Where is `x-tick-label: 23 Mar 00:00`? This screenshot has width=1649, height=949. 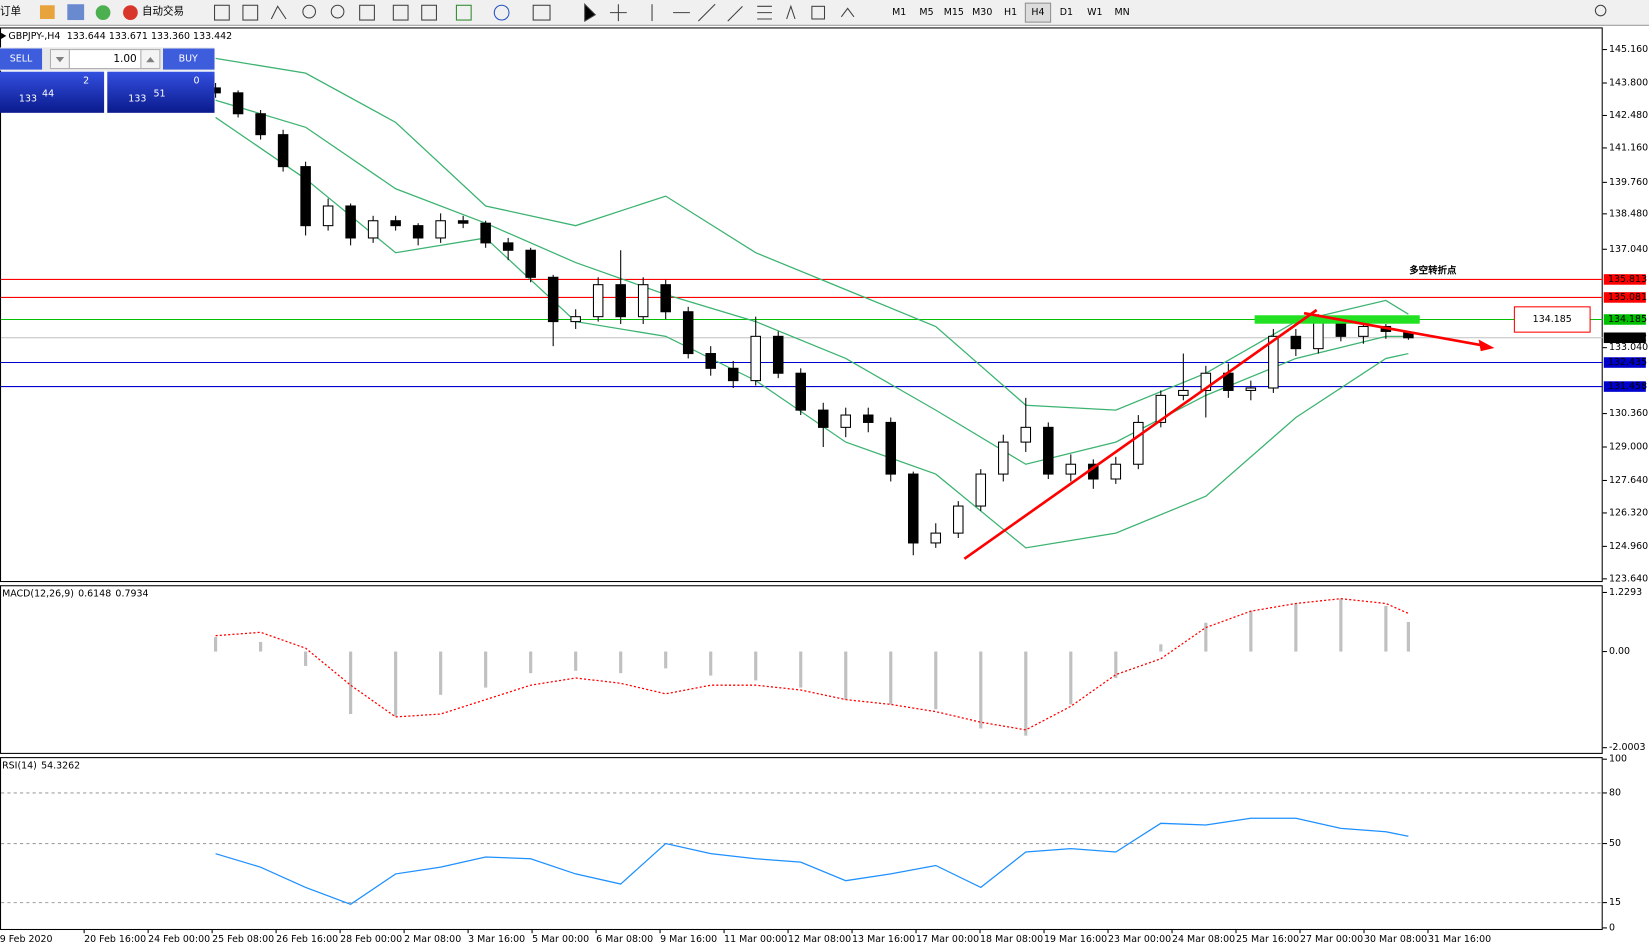 x-tick-label: 23 Mar 00:00 is located at coordinates (1139, 939).